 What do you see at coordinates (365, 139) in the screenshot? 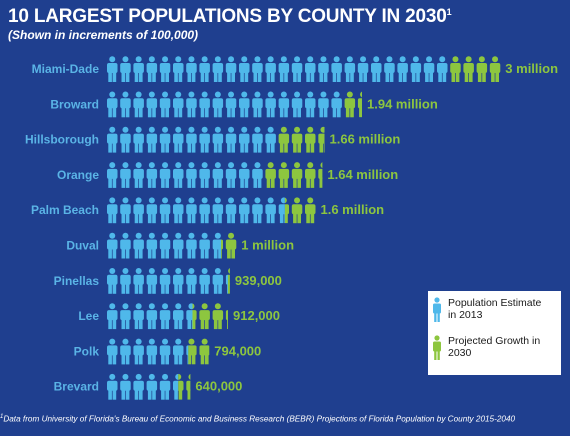
I see `data-label: 1.66 million` at bounding box center [365, 139].